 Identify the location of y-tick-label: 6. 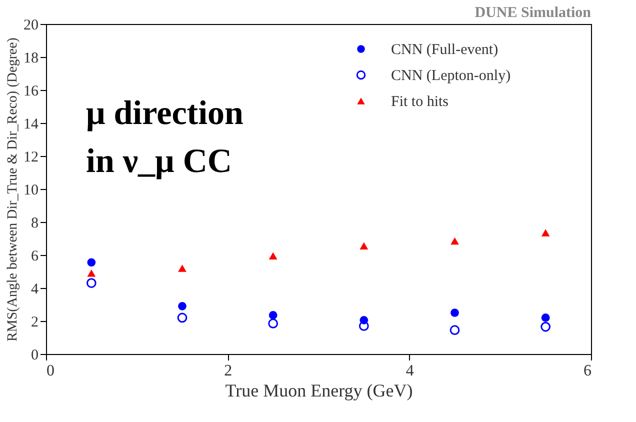
(35, 256).